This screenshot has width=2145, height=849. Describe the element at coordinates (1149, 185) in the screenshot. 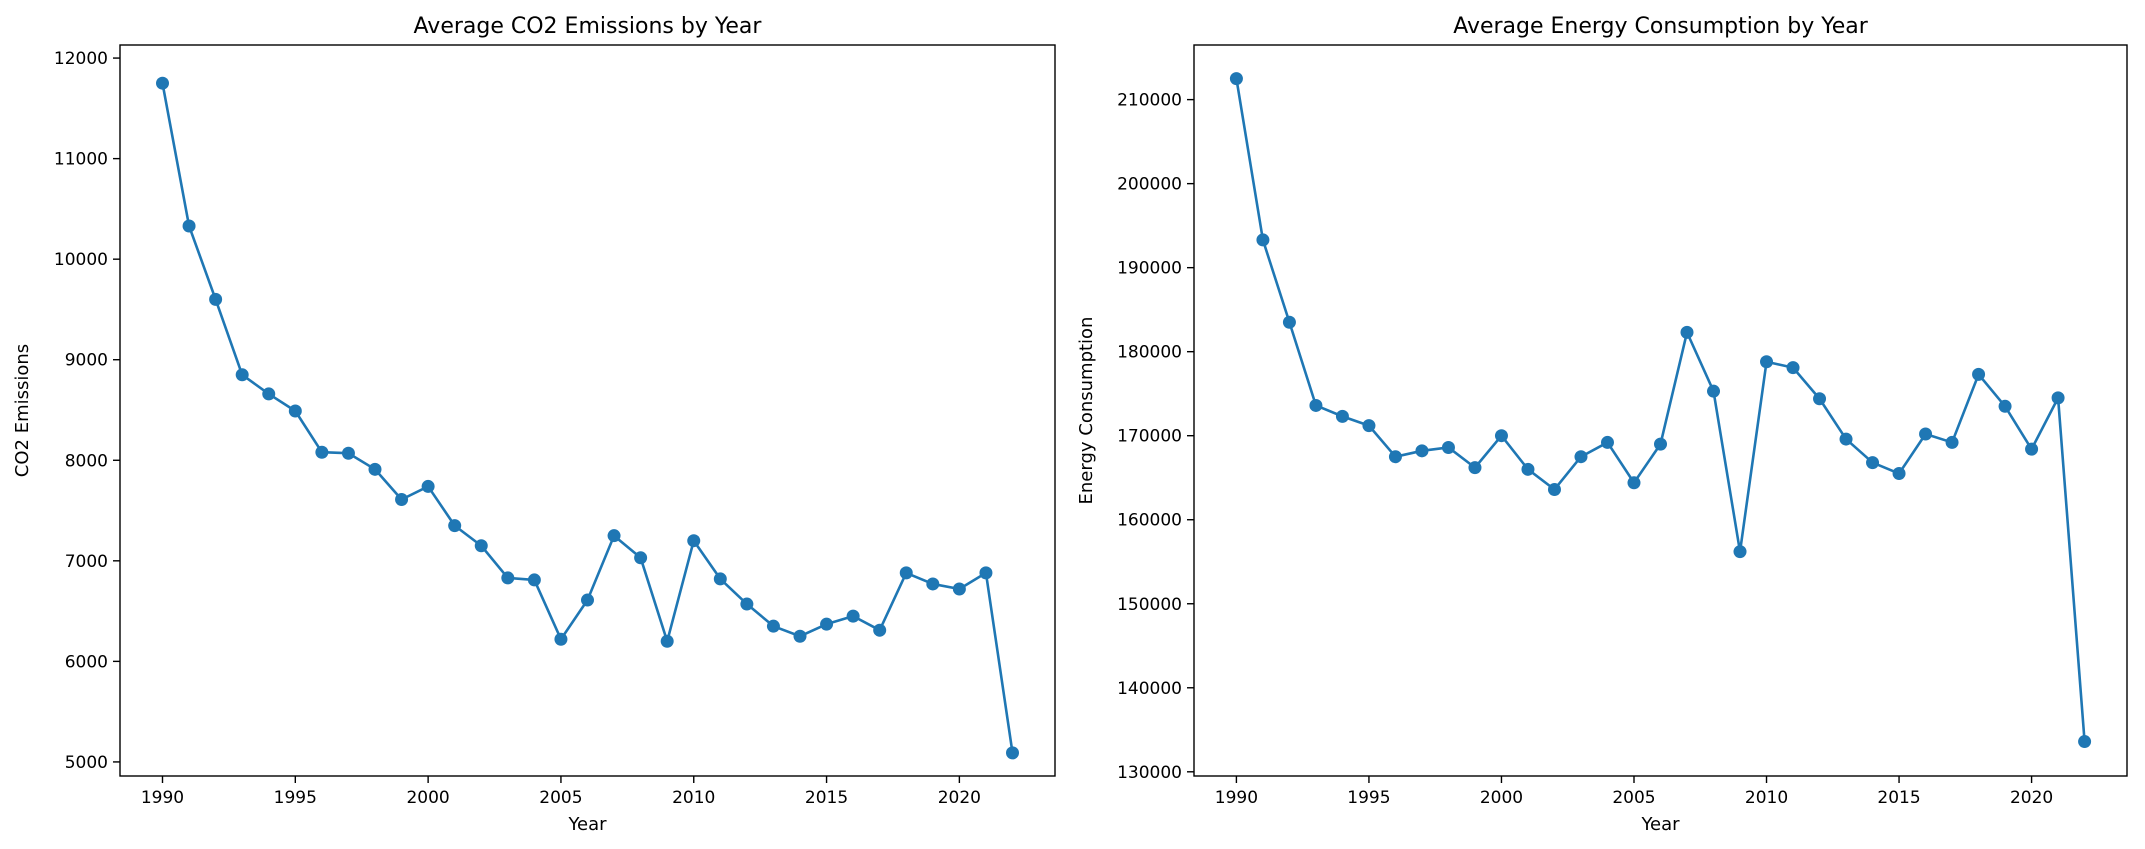

I see `y-tick-label: 200000` at that location.